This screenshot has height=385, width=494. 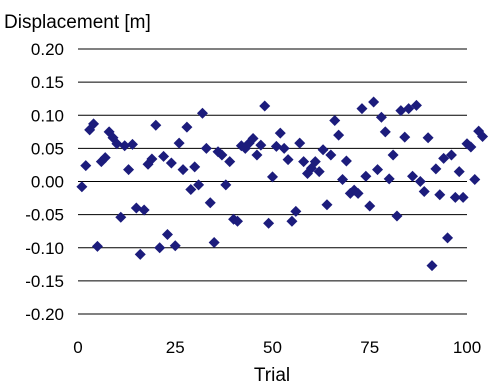 What do you see at coordinates (44, 281) in the screenshot?
I see `y-tick-label: -0.15` at bounding box center [44, 281].